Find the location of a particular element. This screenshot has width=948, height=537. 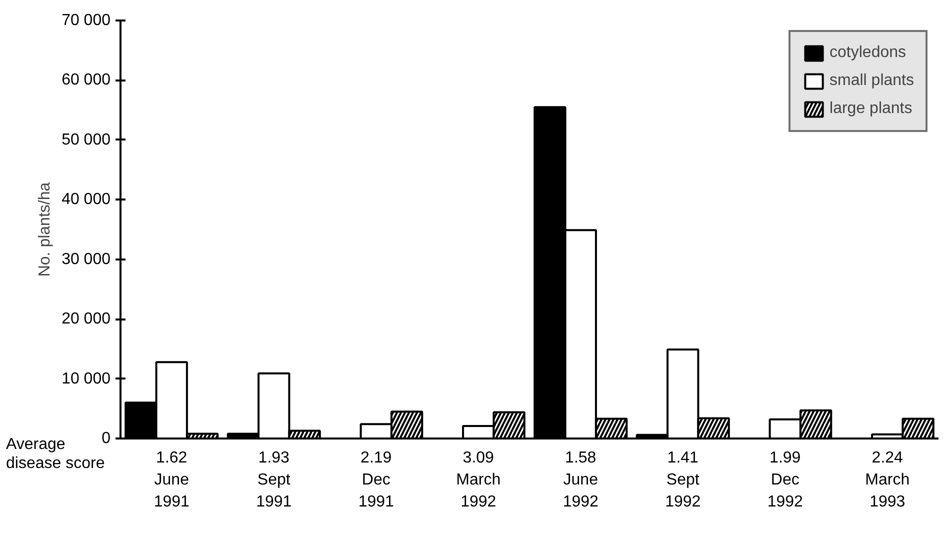

y-tick-label: 10 000 is located at coordinates (86, 379).